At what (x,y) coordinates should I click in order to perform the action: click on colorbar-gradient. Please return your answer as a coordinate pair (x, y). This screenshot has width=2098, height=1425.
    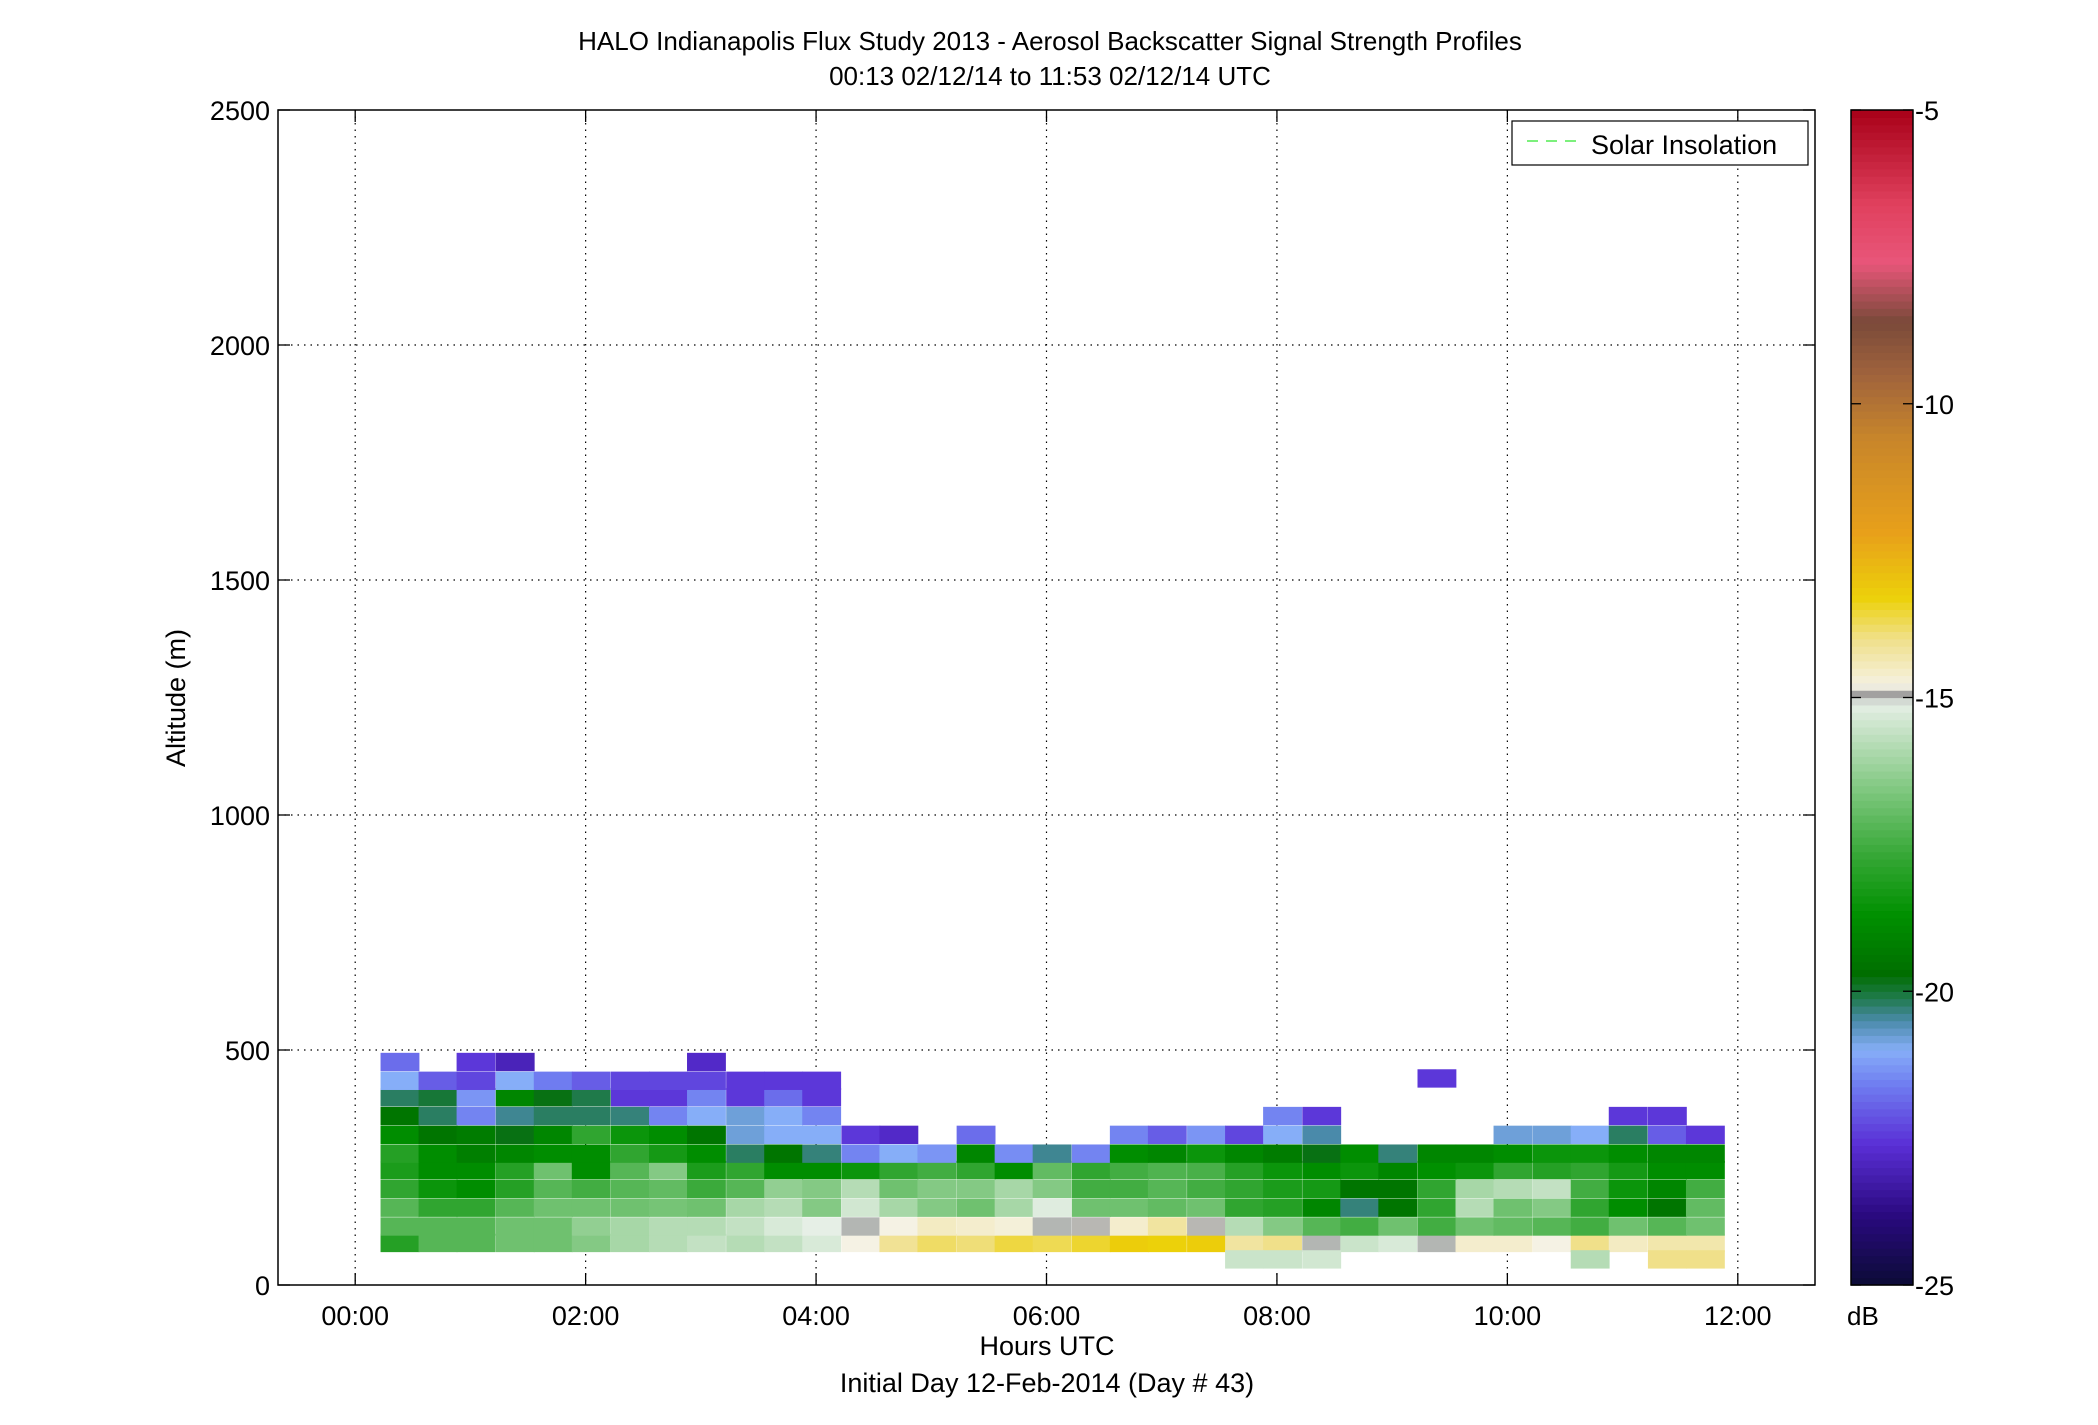
    Looking at the image, I should click on (1882, 698).